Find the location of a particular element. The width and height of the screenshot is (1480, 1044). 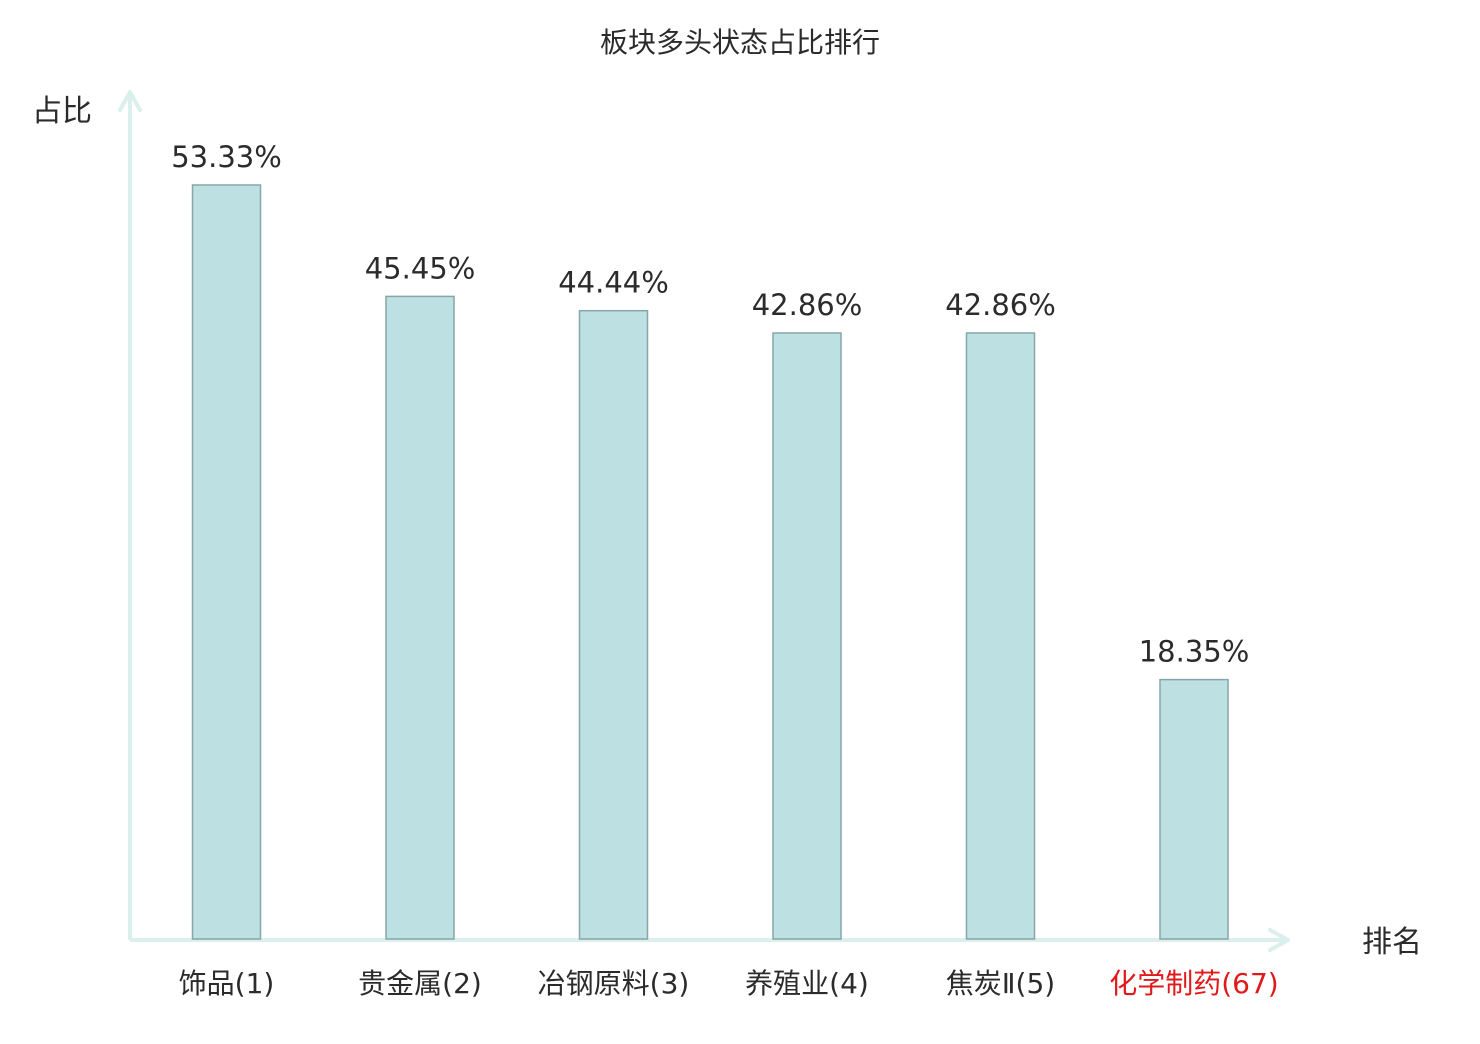

x-axis-label: 排名 is located at coordinates (1392, 942).